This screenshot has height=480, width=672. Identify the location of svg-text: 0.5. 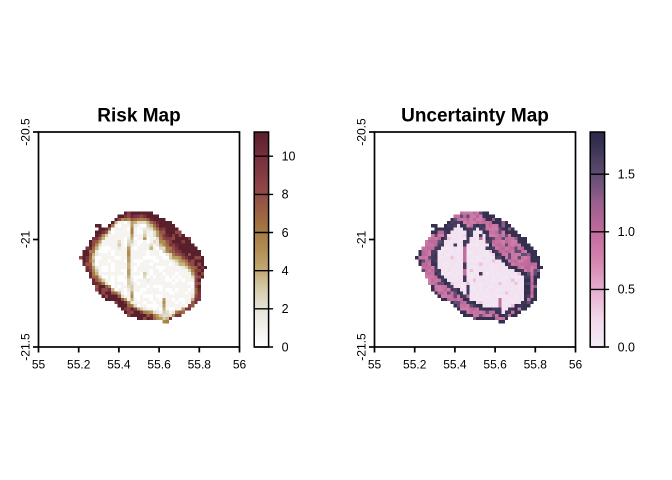
(626, 290).